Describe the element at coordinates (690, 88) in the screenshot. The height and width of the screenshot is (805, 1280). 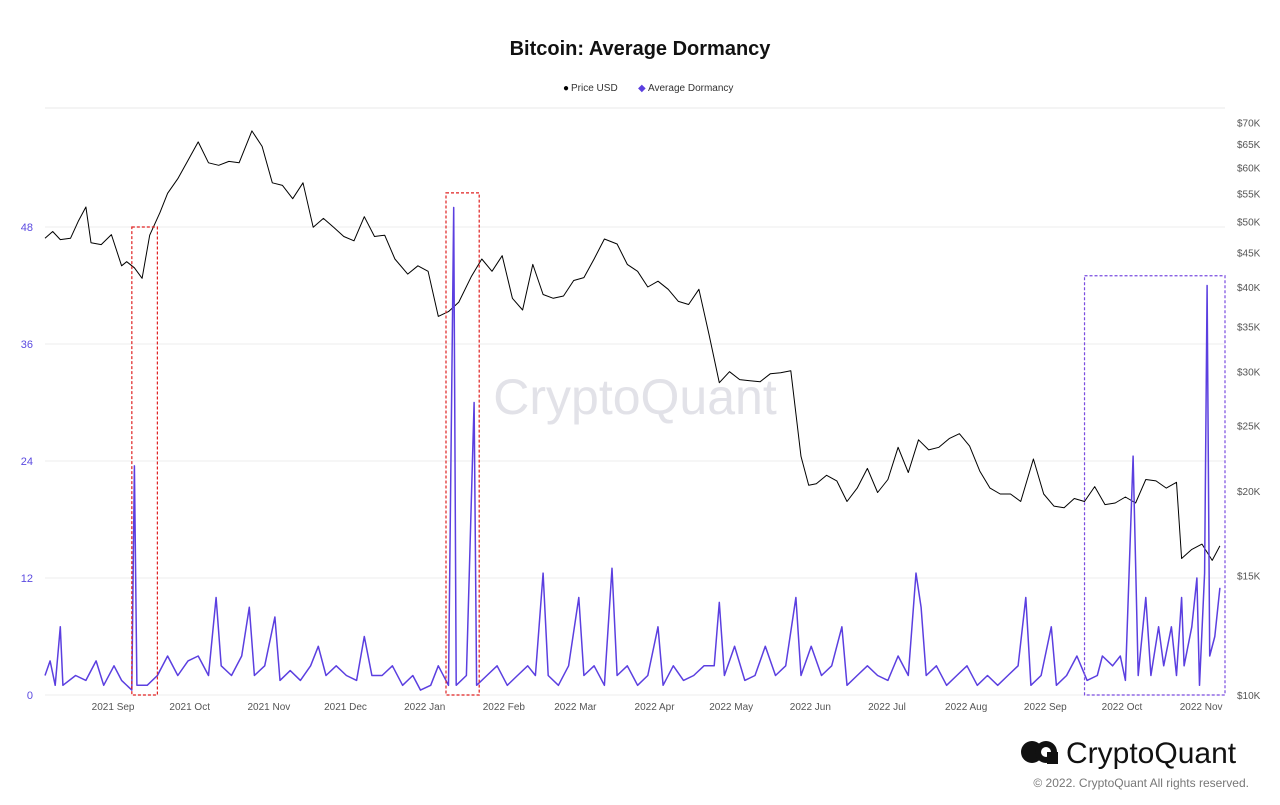
I see `legend-label-dormancy: Average Dormancy` at that location.